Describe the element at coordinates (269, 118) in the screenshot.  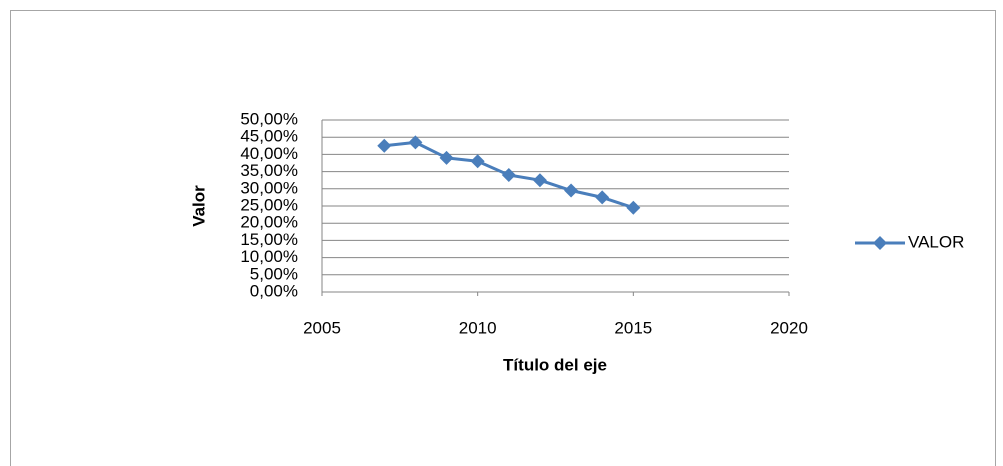
I see `y-tick-label: 50,00%` at that location.